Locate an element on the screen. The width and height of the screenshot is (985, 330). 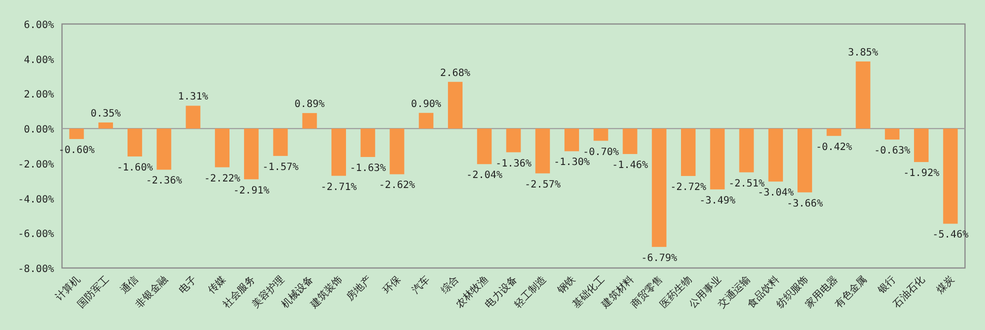
data-label: -2.72% is located at coordinates (688, 187).